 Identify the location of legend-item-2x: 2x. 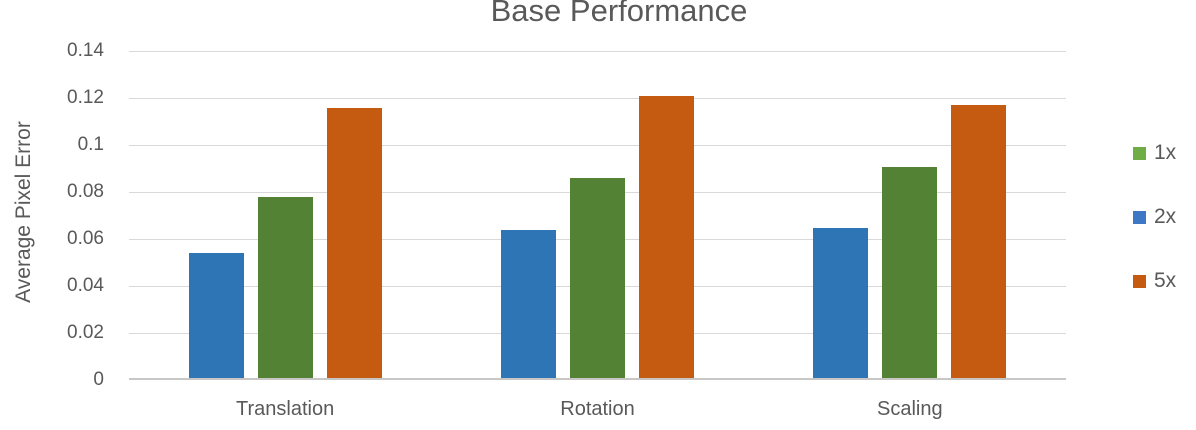
(1154, 217).